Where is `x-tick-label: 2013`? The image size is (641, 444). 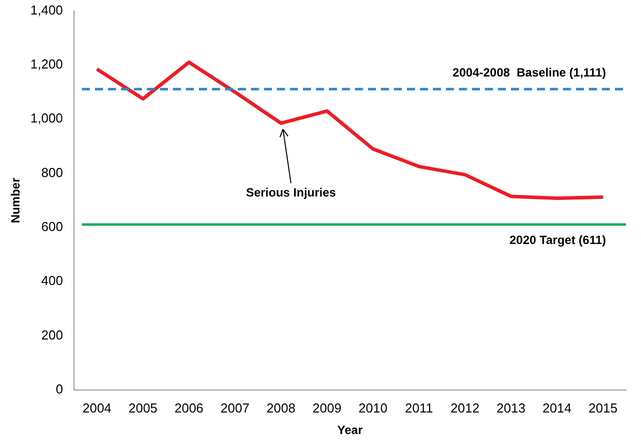
x-tick-label: 2013 is located at coordinates (511, 408).